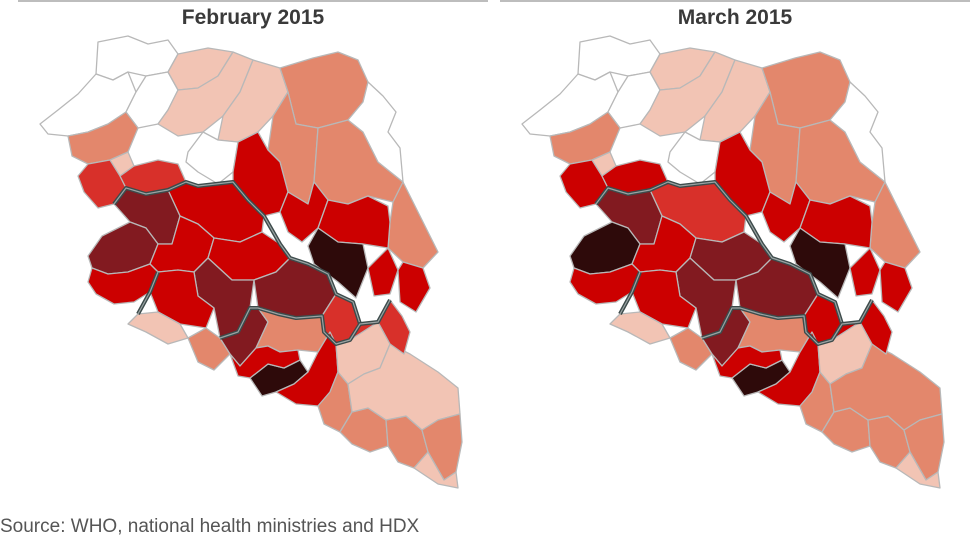 The height and width of the screenshot is (555, 976). I want to click on map-title-march: March 2015, so click(735, 17).